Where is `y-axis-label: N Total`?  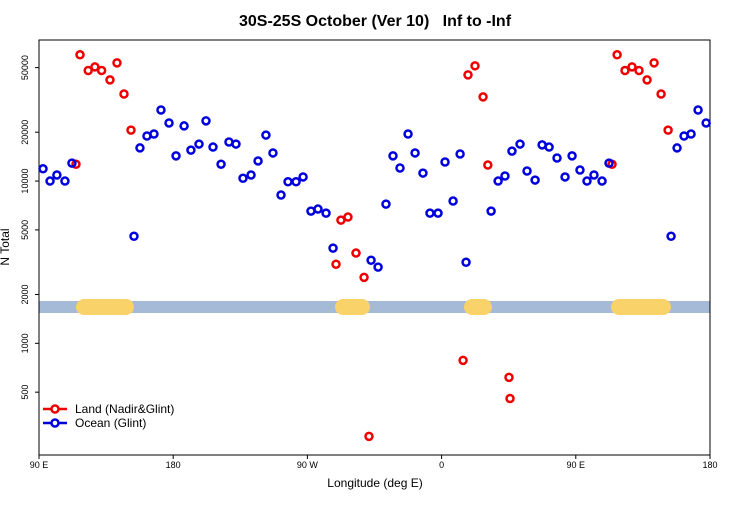 y-axis-label: N Total is located at coordinates (6, 246).